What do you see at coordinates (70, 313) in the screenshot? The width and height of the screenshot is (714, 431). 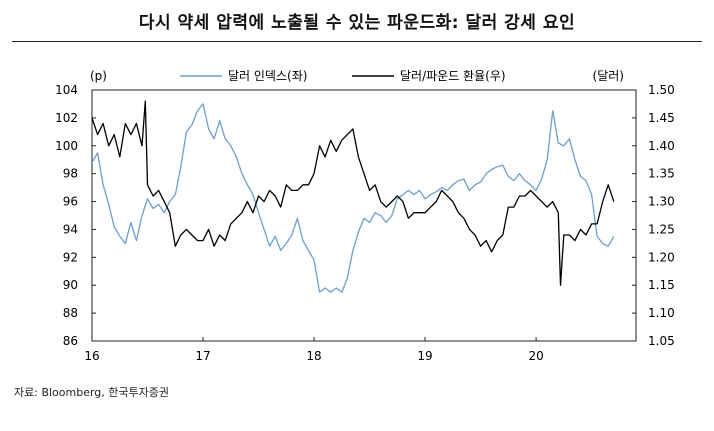 I see `left-tick-label: 88` at bounding box center [70, 313].